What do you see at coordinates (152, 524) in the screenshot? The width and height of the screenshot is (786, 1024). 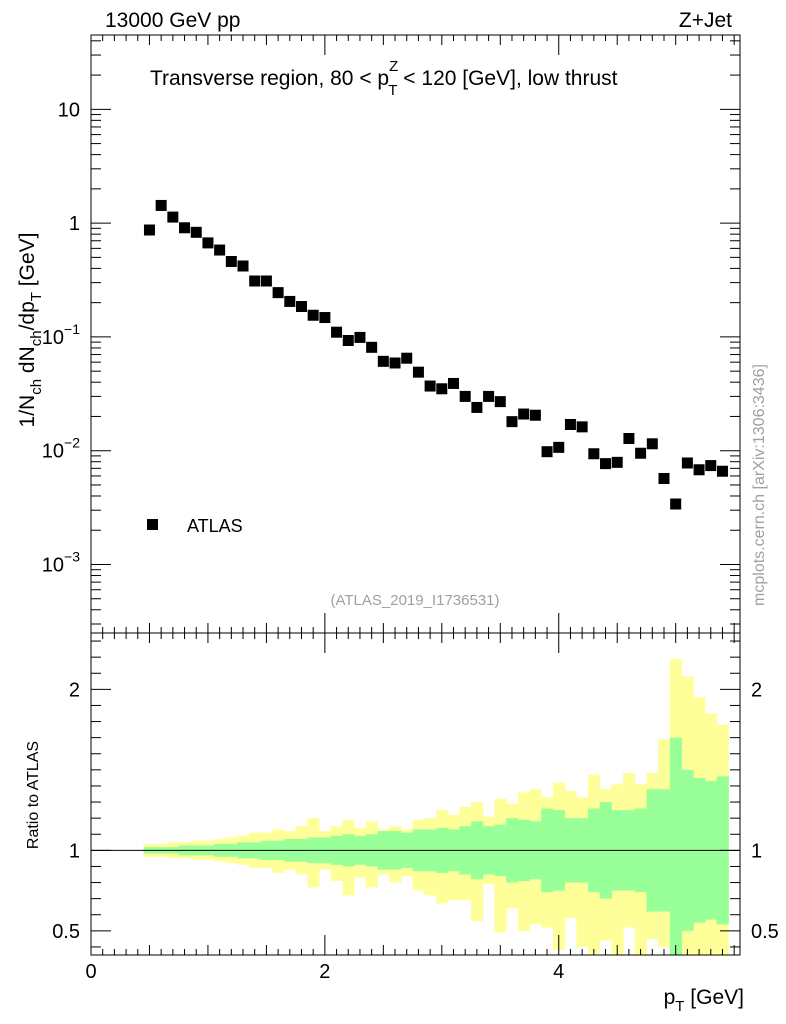 I see `legend-marker` at bounding box center [152, 524].